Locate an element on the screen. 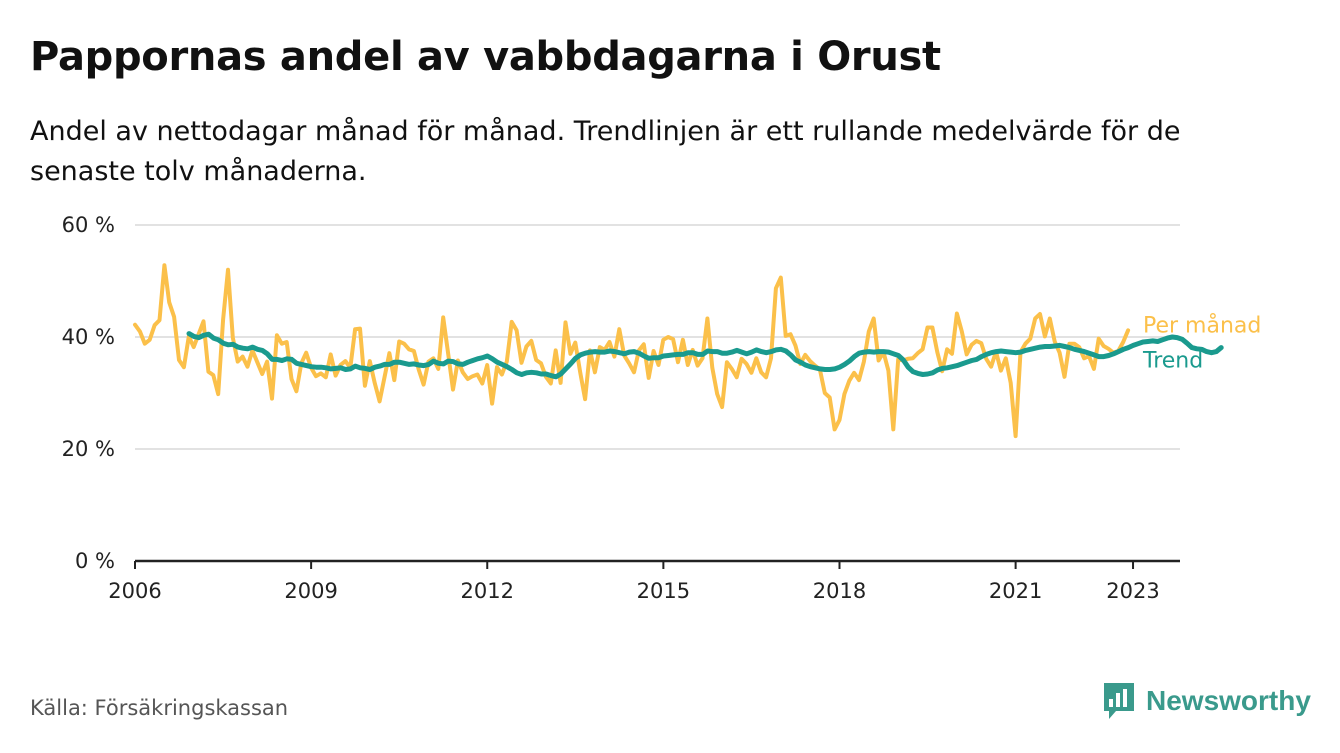  x-tick-label: 2012 is located at coordinates (487, 591).